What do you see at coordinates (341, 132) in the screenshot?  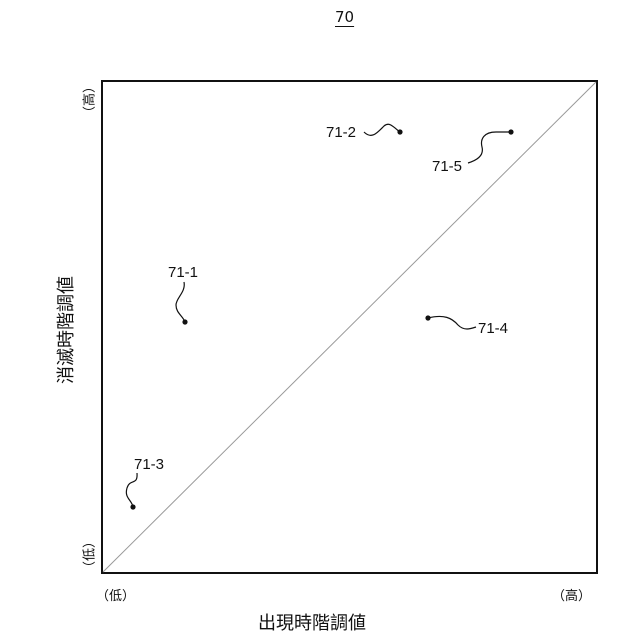 I see `label-71-2: 71-2` at bounding box center [341, 132].